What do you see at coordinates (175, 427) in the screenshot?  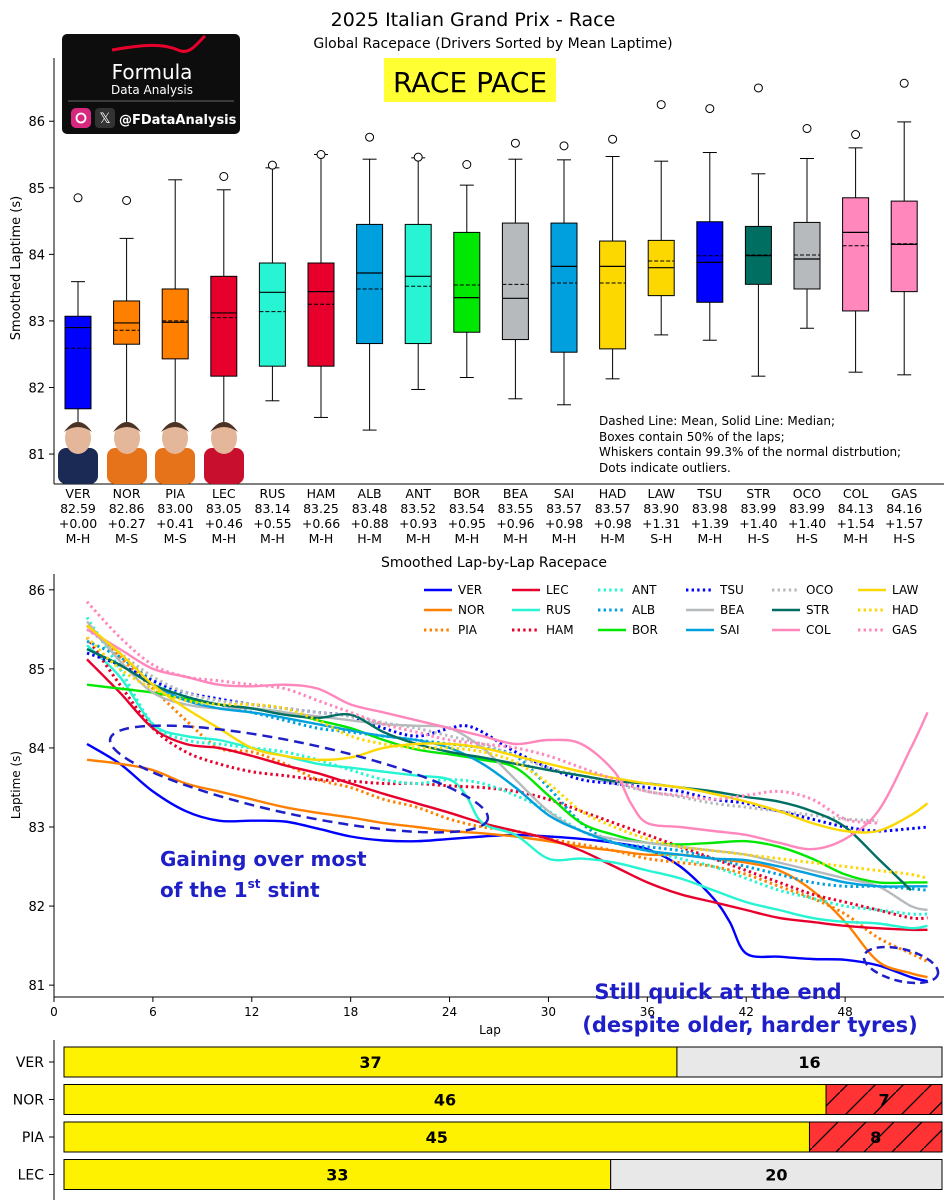 I see `portrait-hair` at bounding box center [175, 427].